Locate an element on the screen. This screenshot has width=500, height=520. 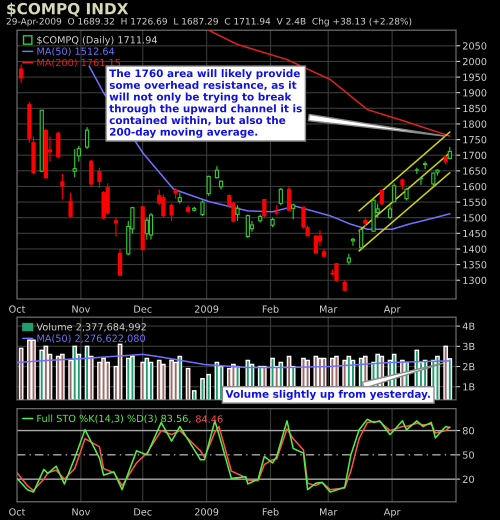
legend-label: MA(50) 2,276,622,080 is located at coordinates (91, 339).